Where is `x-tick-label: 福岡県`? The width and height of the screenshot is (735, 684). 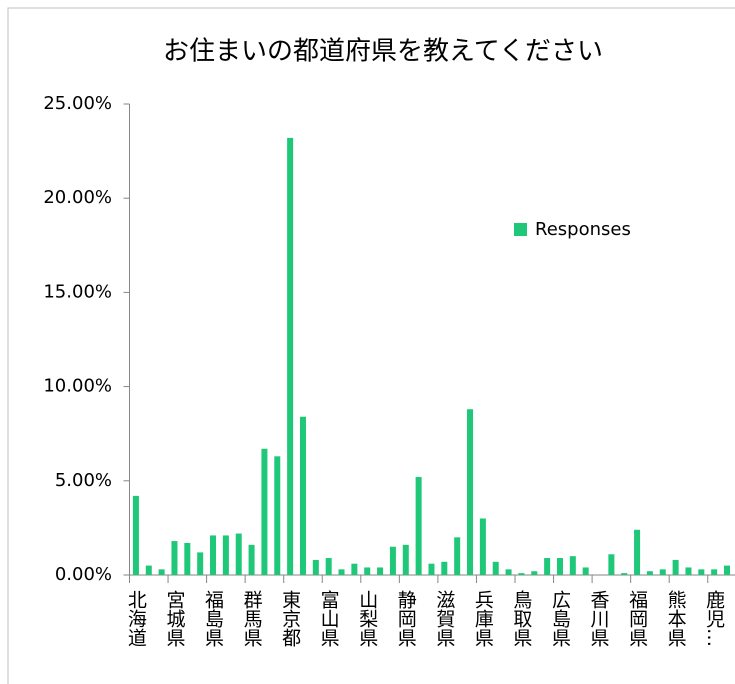
x-tick-label: 福岡県 is located at coordinates (637, 618).